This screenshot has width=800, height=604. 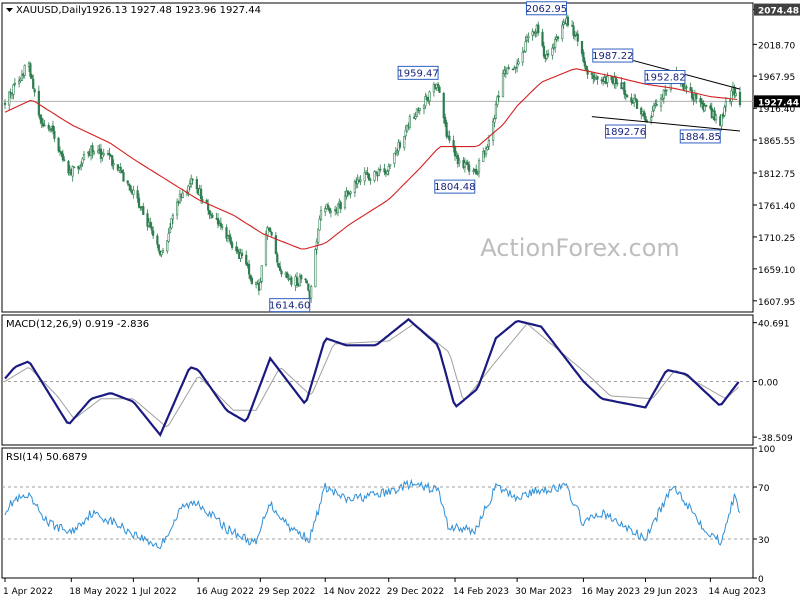 I want to click on annotation-label: 1959.47, so click(x=417, y=73).